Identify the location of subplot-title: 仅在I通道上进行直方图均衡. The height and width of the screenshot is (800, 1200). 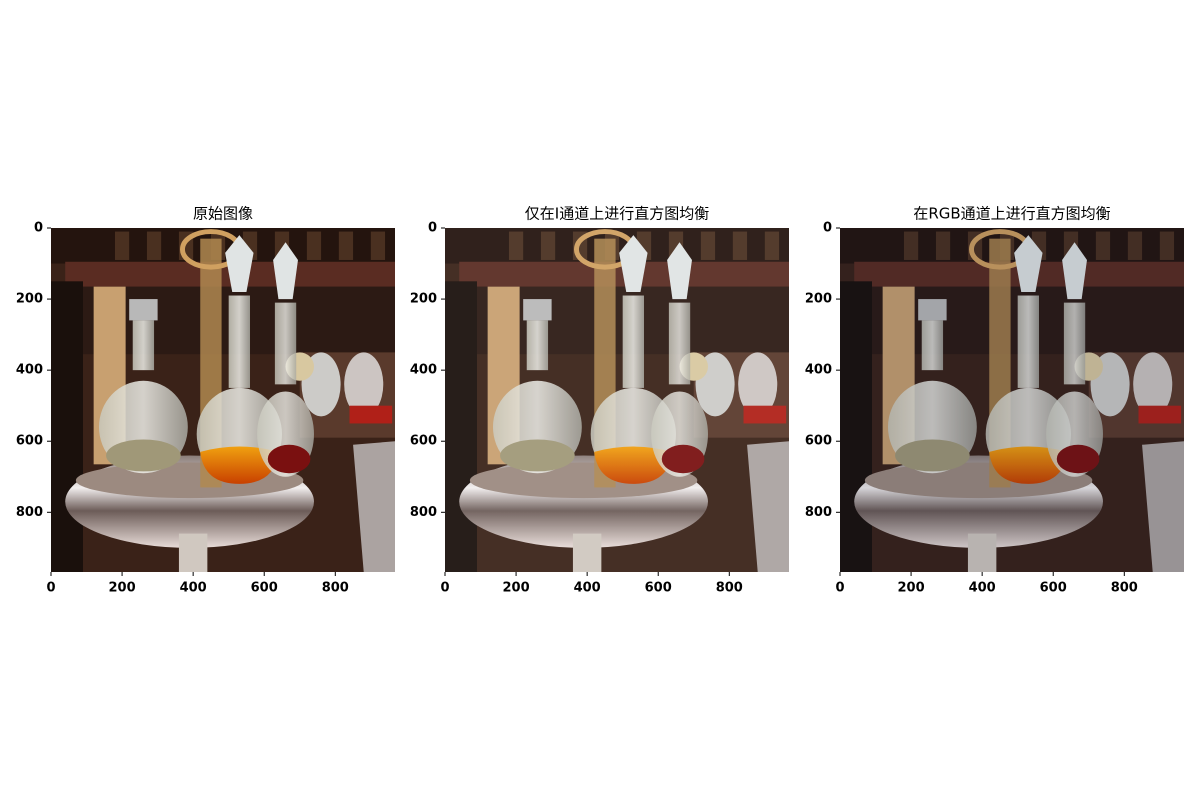
(617, 214).